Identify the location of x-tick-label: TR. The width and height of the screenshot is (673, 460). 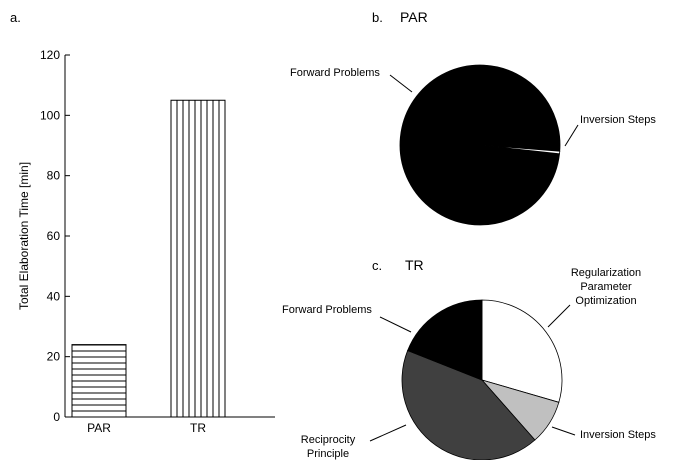
(198, 428).